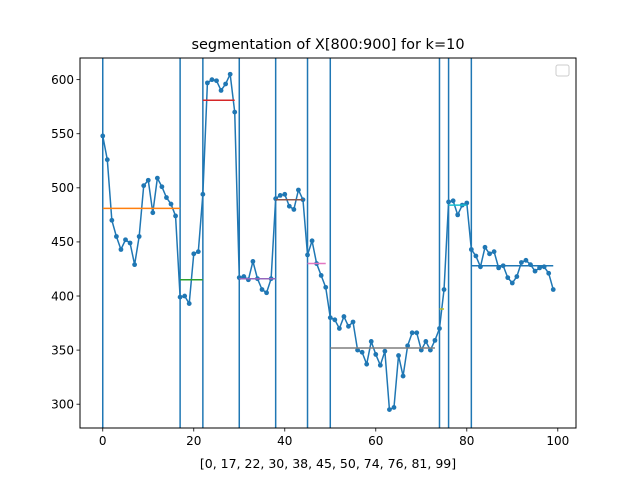 The image size is (640, 480). Describe the element at coordinates (557, 441) in the screenshot. I see `x-tick-label: 100` at that location.